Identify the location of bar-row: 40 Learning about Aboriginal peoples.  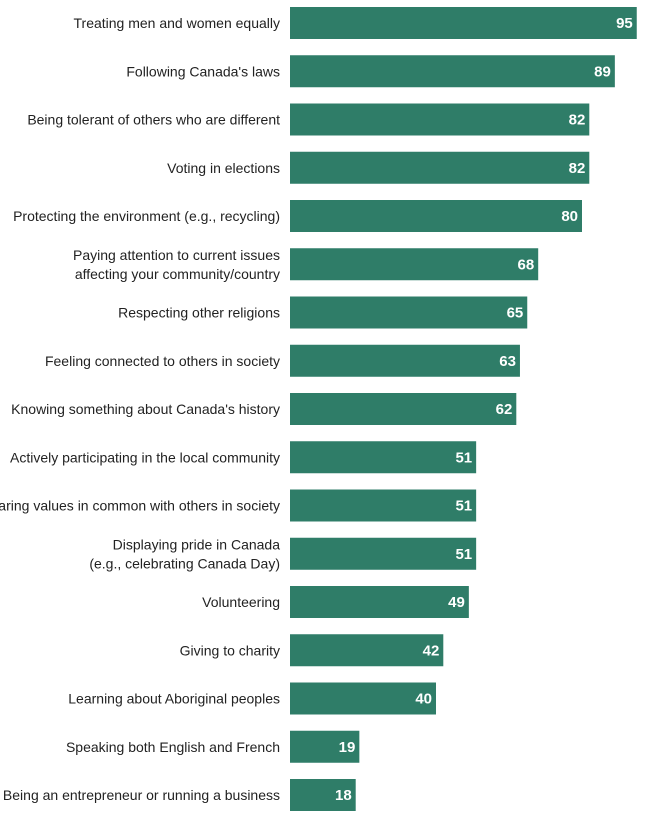
(252, 698).